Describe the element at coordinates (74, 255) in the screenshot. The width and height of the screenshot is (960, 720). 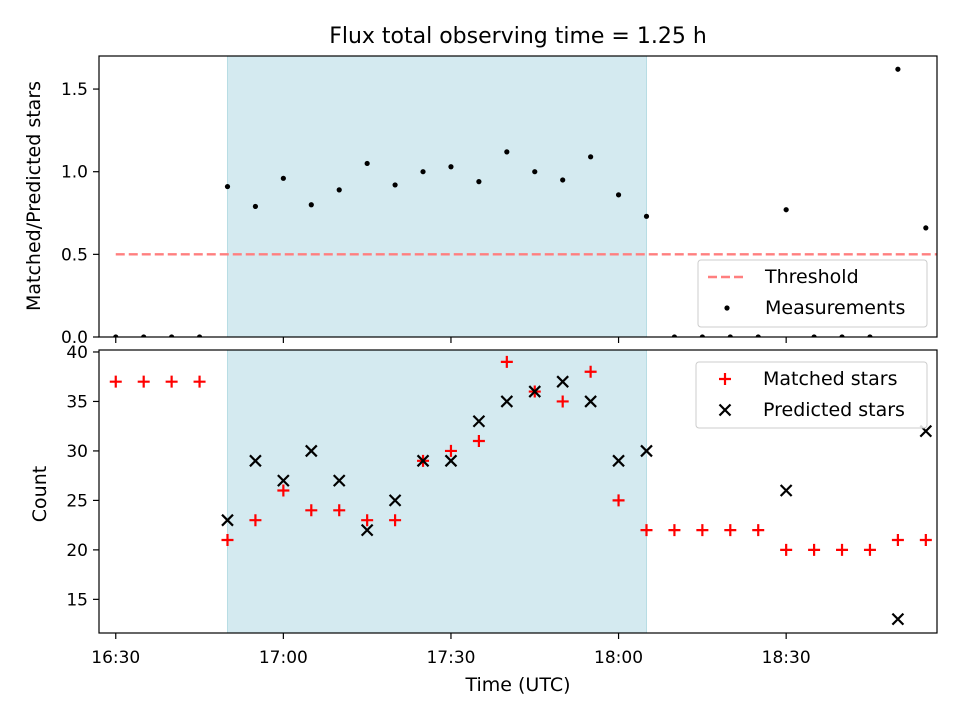
I see `y-tick-label: 0.5` at that location.